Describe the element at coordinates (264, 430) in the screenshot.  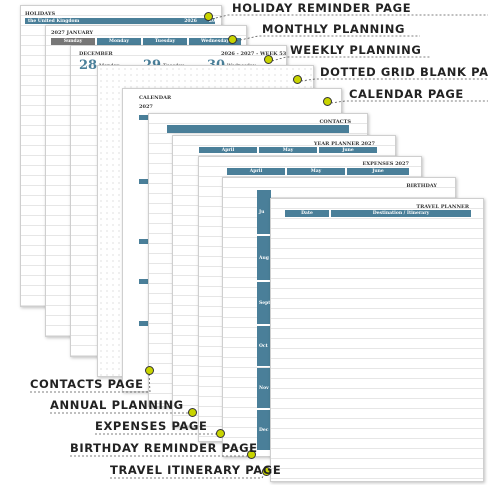
I see `month-tab: Dec` at that location.